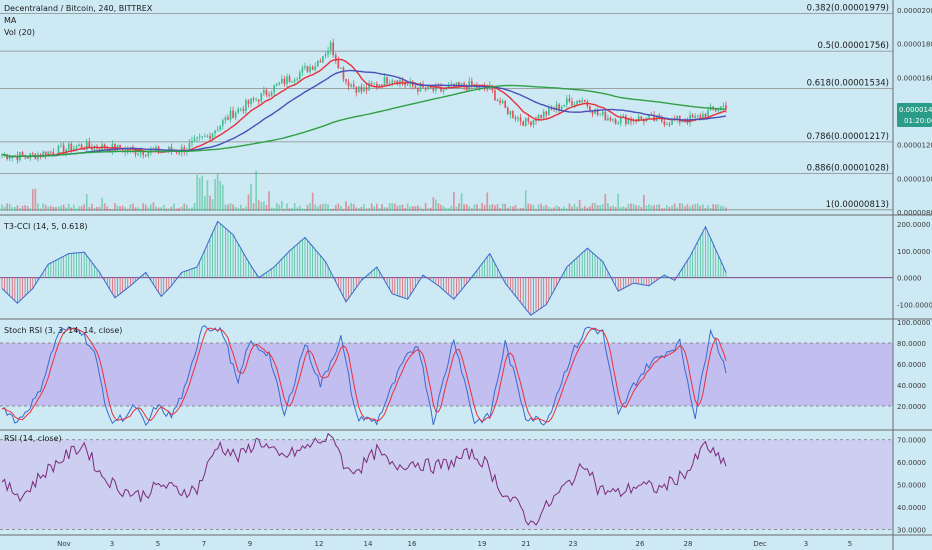  Describe the element at coordinates (364, 268) in the screenshot. I see `cci-line` at that location.